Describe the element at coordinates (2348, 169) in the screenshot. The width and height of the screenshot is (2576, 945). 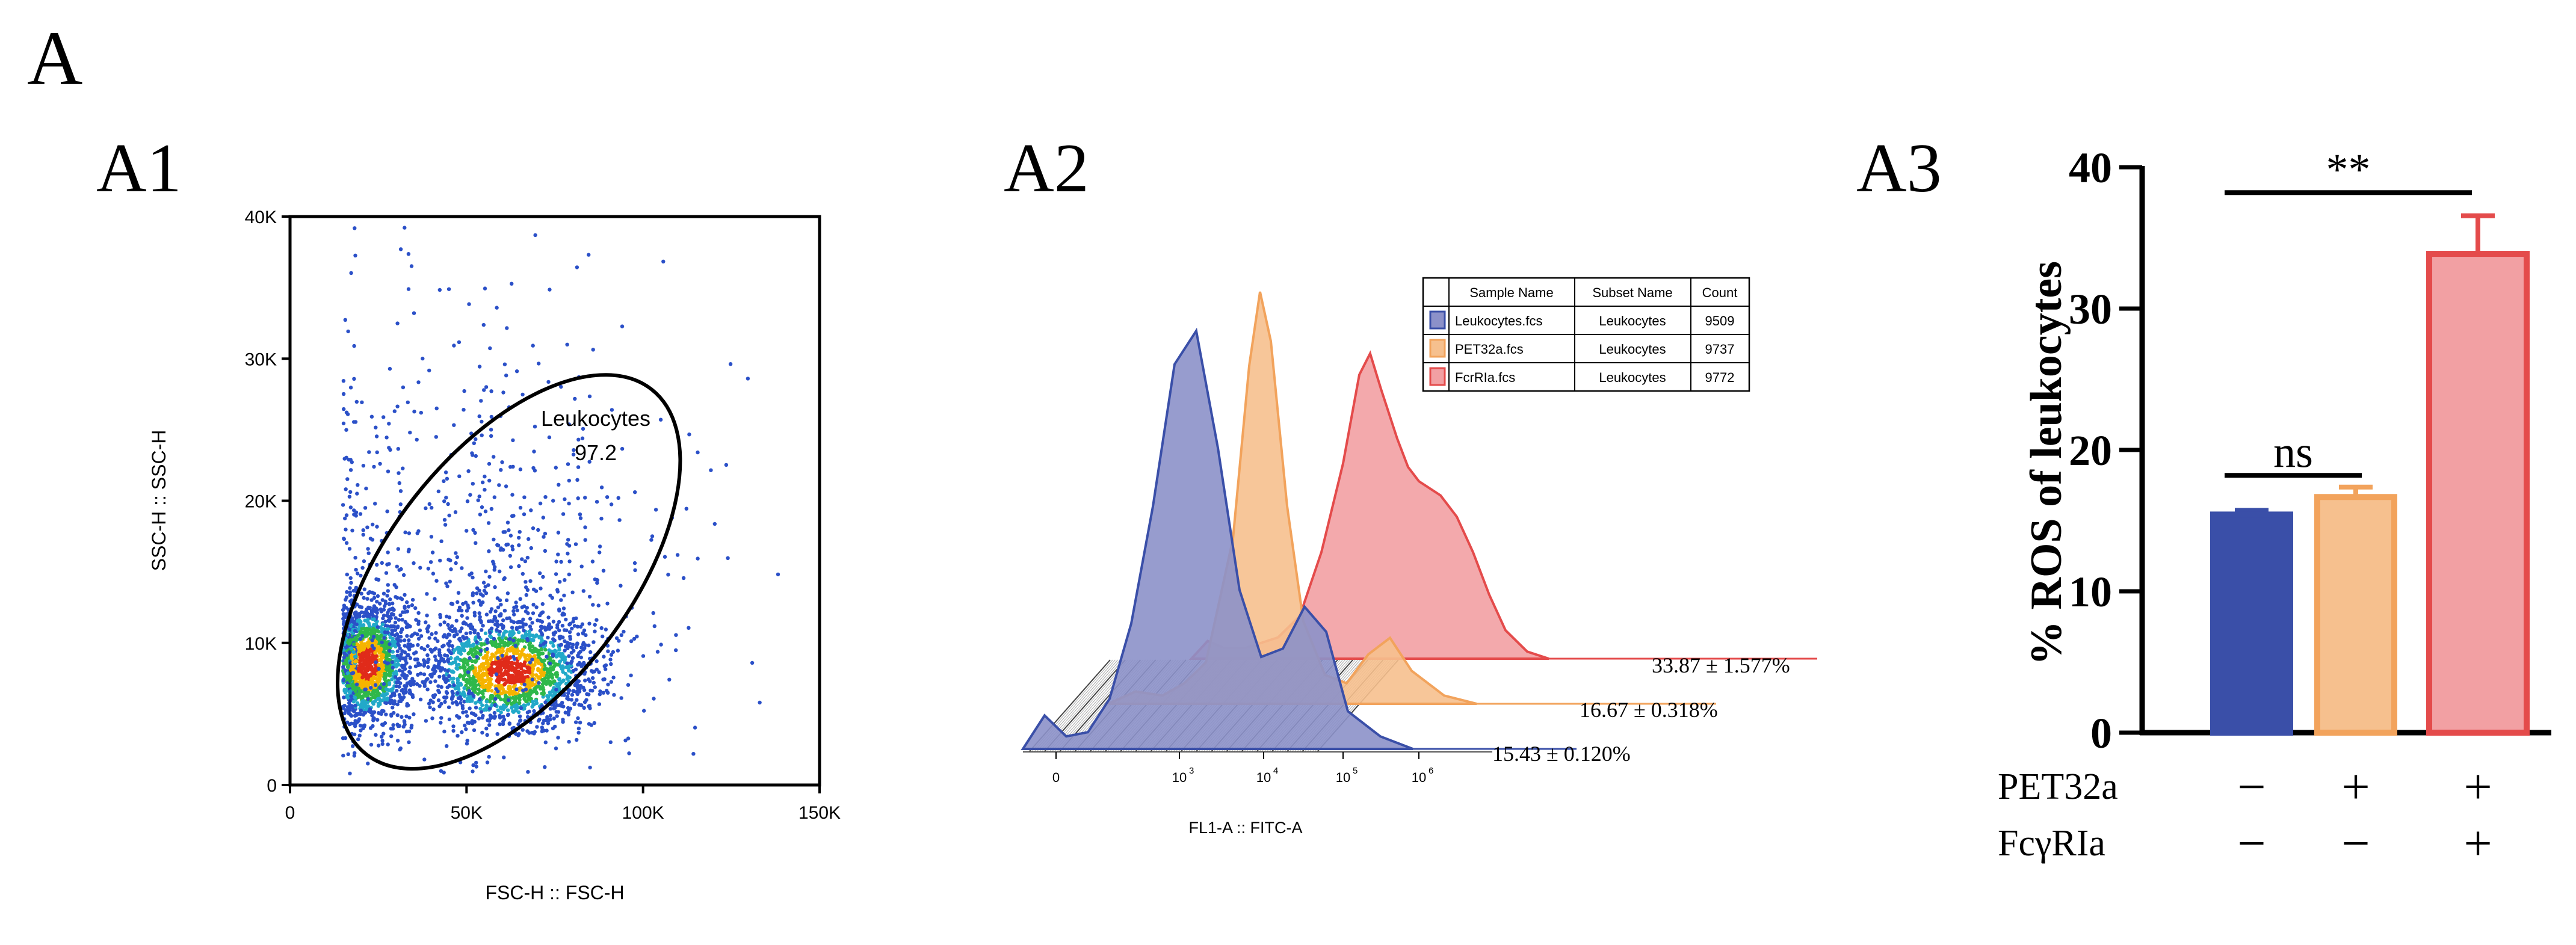
I see `significance-label: **` at that location.